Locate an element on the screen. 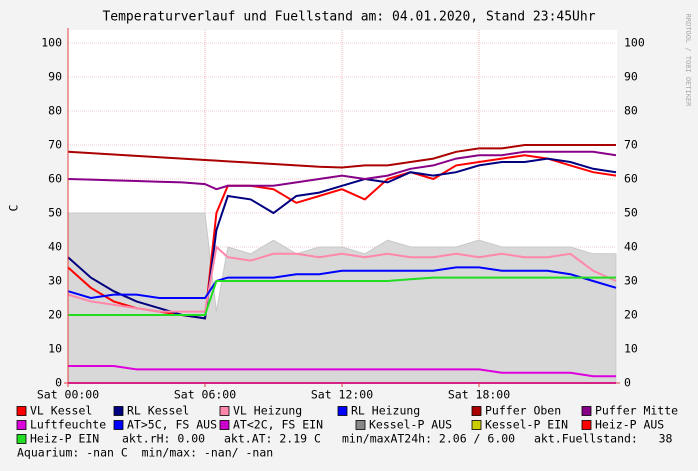  y-tick-label: 60 is located at coordinates (55, 179).